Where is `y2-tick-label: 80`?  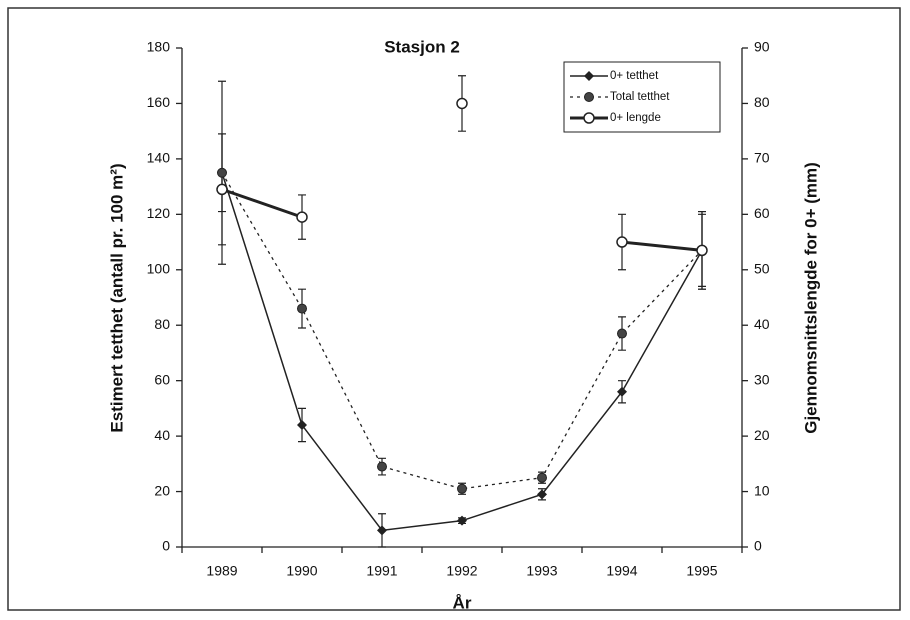 y2-tick-label: 80 is located at coordinates (762, 102).